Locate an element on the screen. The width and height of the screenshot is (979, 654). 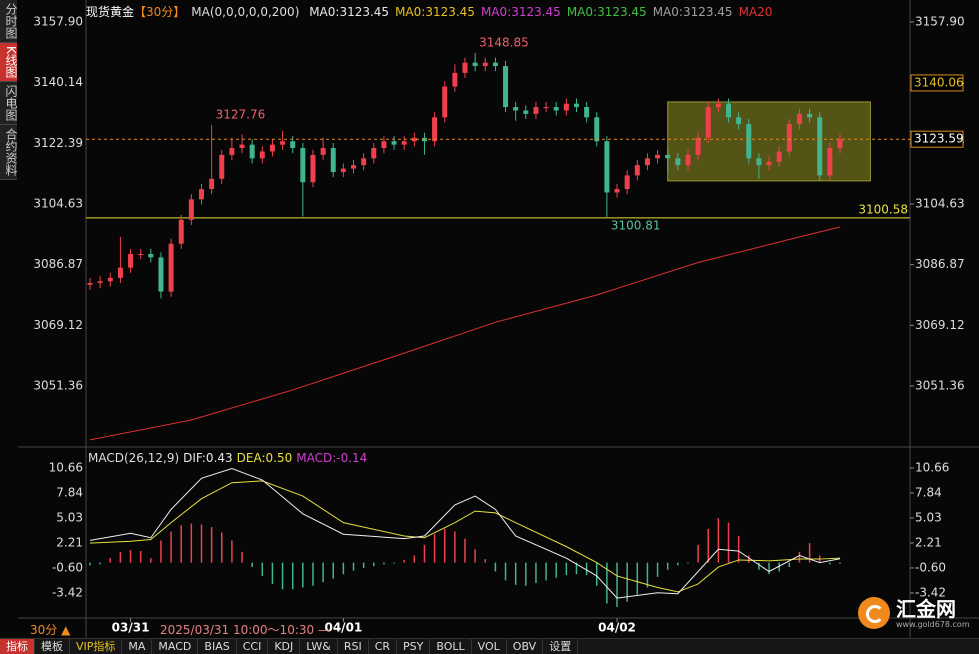
extreme-label: 3127.76 is located at coordinates (241, 114).